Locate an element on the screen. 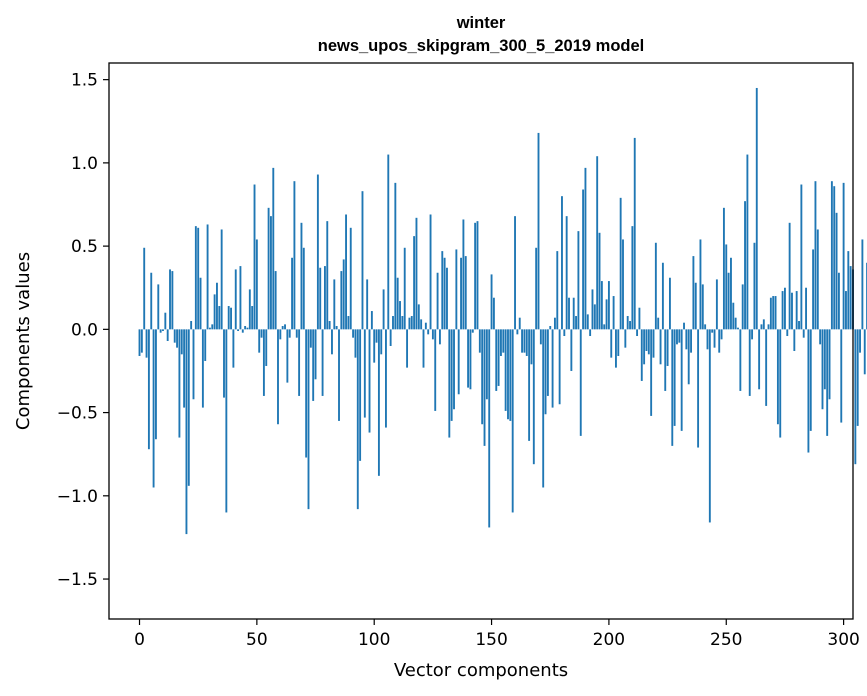  x-tick-label: 300 is located at coordinates (843, 640).